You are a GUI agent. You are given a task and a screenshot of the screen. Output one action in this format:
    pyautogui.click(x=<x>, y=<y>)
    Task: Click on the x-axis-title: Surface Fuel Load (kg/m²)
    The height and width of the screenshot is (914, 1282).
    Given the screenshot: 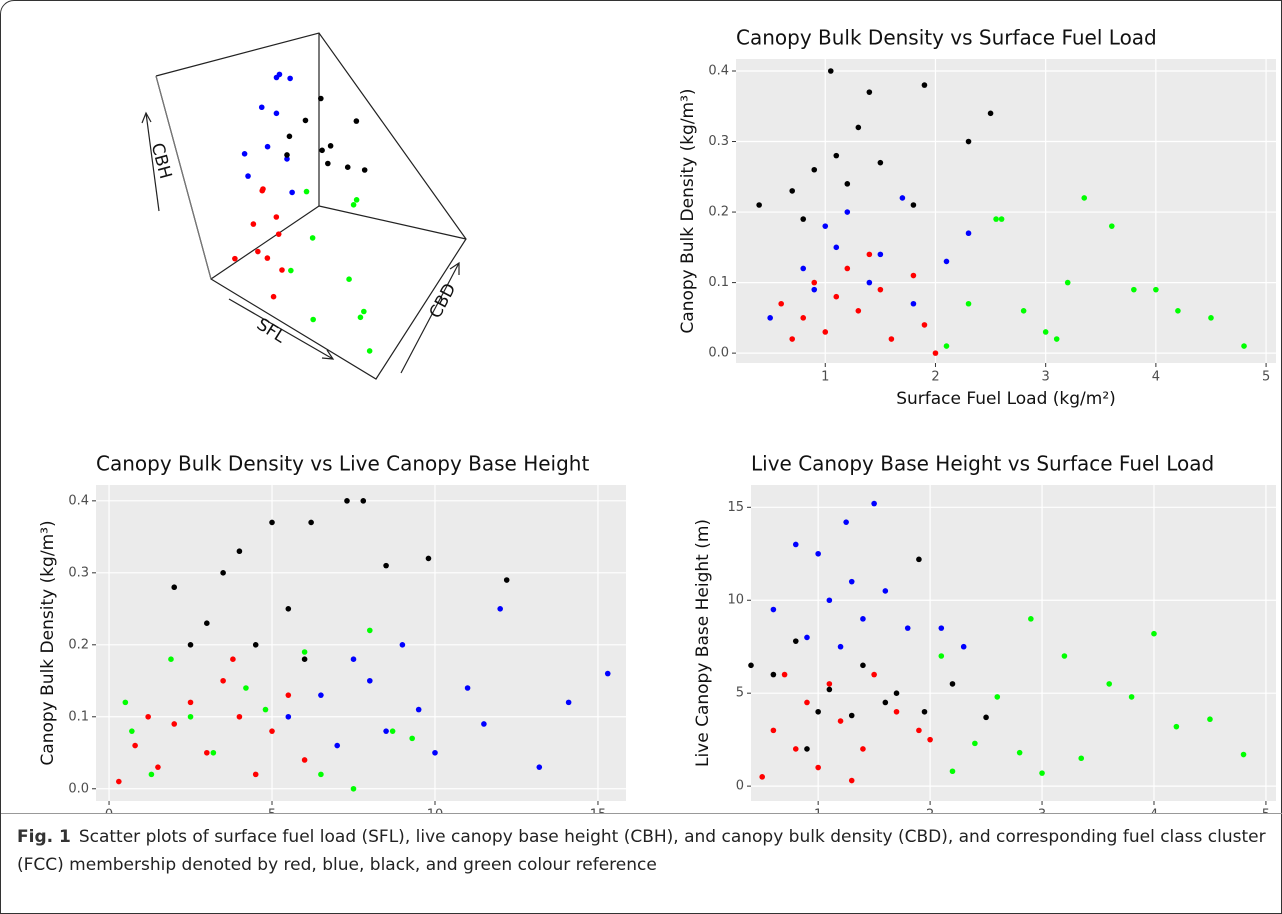 What is the action you would take?
    pyautogui.click(x=1006, y=399)
    